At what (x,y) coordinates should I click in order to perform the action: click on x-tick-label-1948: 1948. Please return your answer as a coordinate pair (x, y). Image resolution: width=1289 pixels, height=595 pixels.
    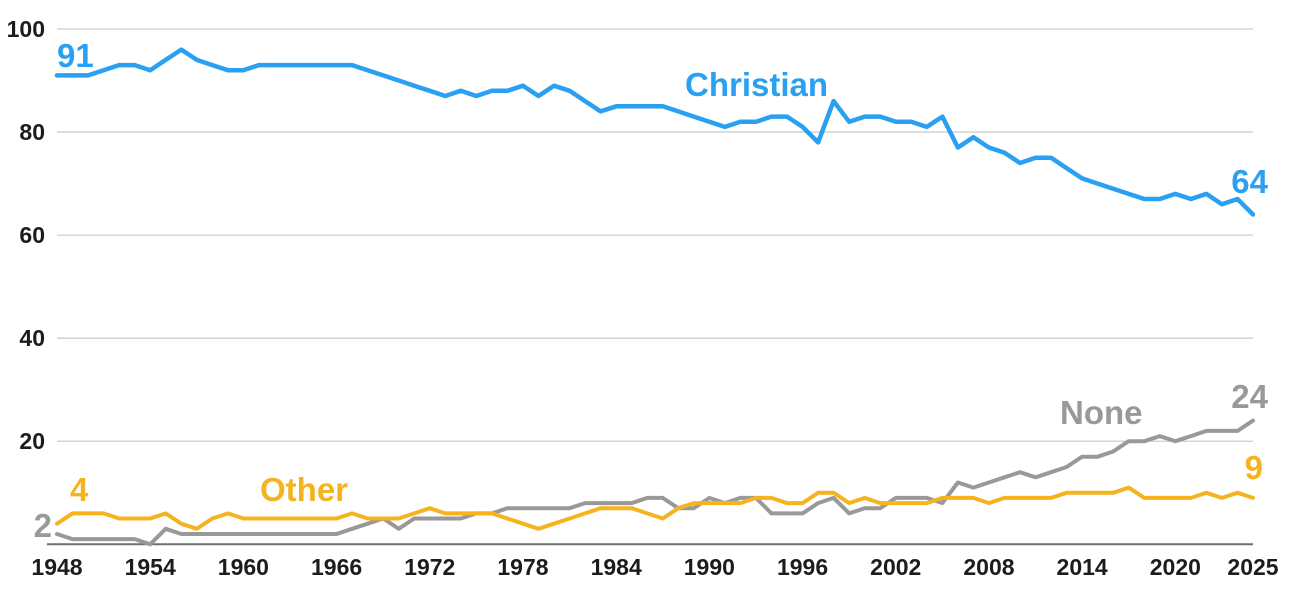
    Looking at the image, I should click on (56, 567).